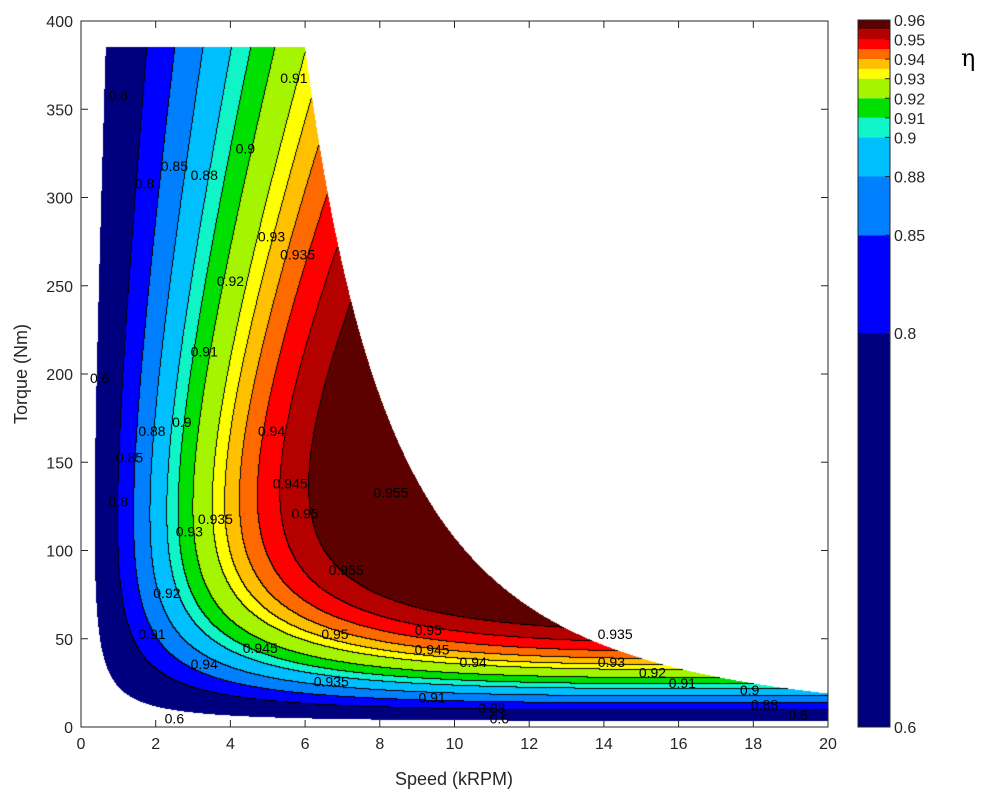 The height and width of the screenshot is (800, 982). What do you see at coordinates (909, 236) in the screenshot?
I see `colorbar-tick-label: 0.85` at bounding box center [909, 236].